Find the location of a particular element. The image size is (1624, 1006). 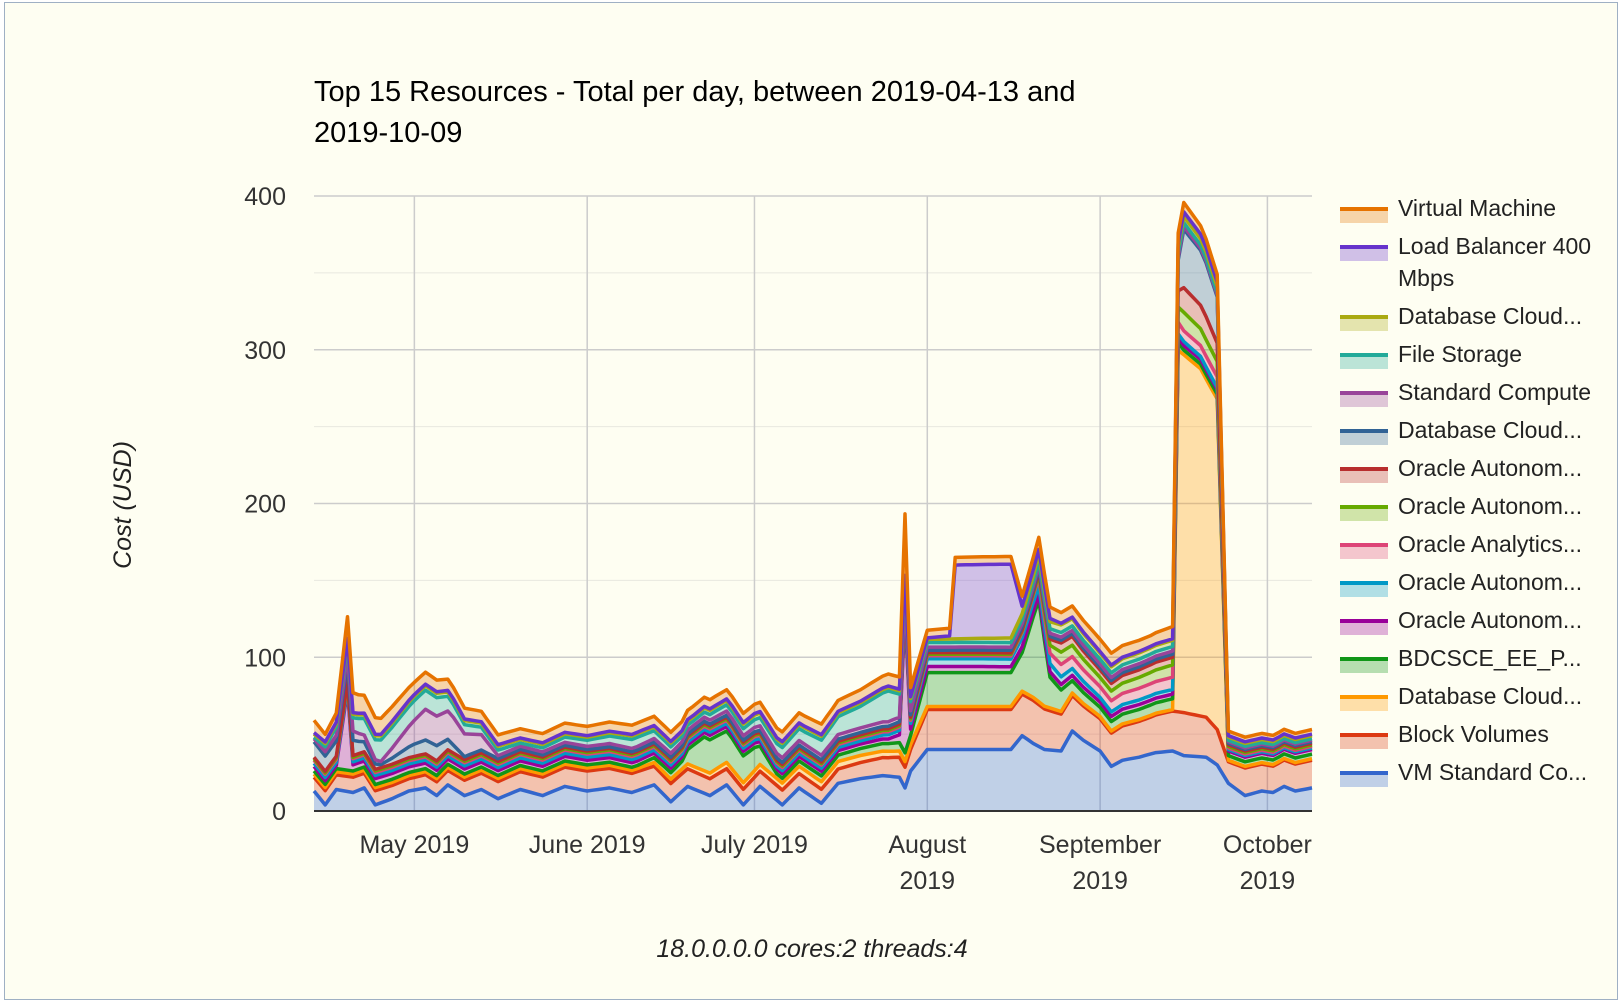

y-tick-label: 400 is located at coordinates (265, 197).